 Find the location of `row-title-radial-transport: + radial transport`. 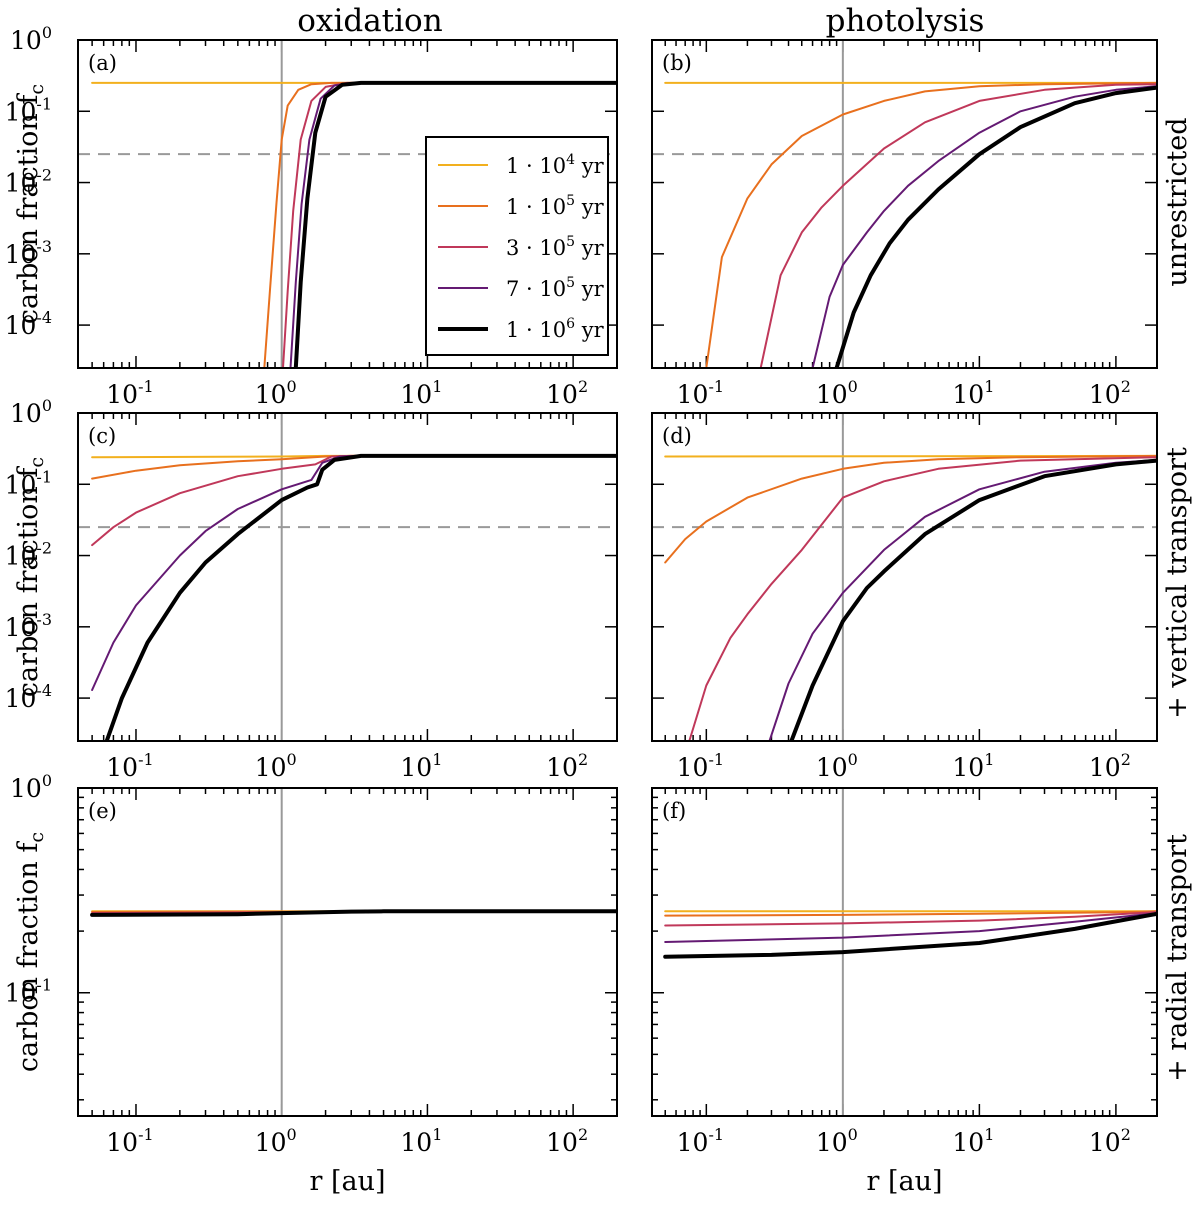

row-title-radial-transport: + radial transport is located at coordinates (1177, 958).